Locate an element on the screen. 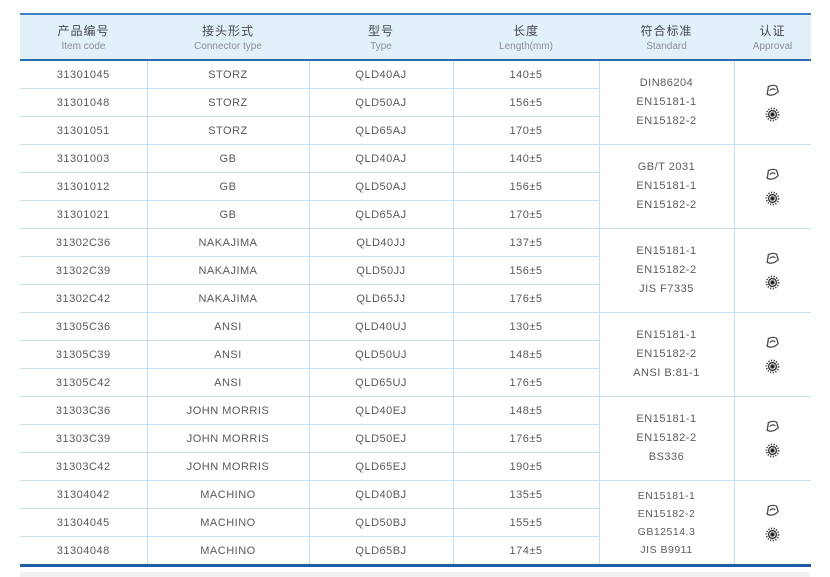  header-item-code-zh: 产品编号 is located at coordinates (83, 31).